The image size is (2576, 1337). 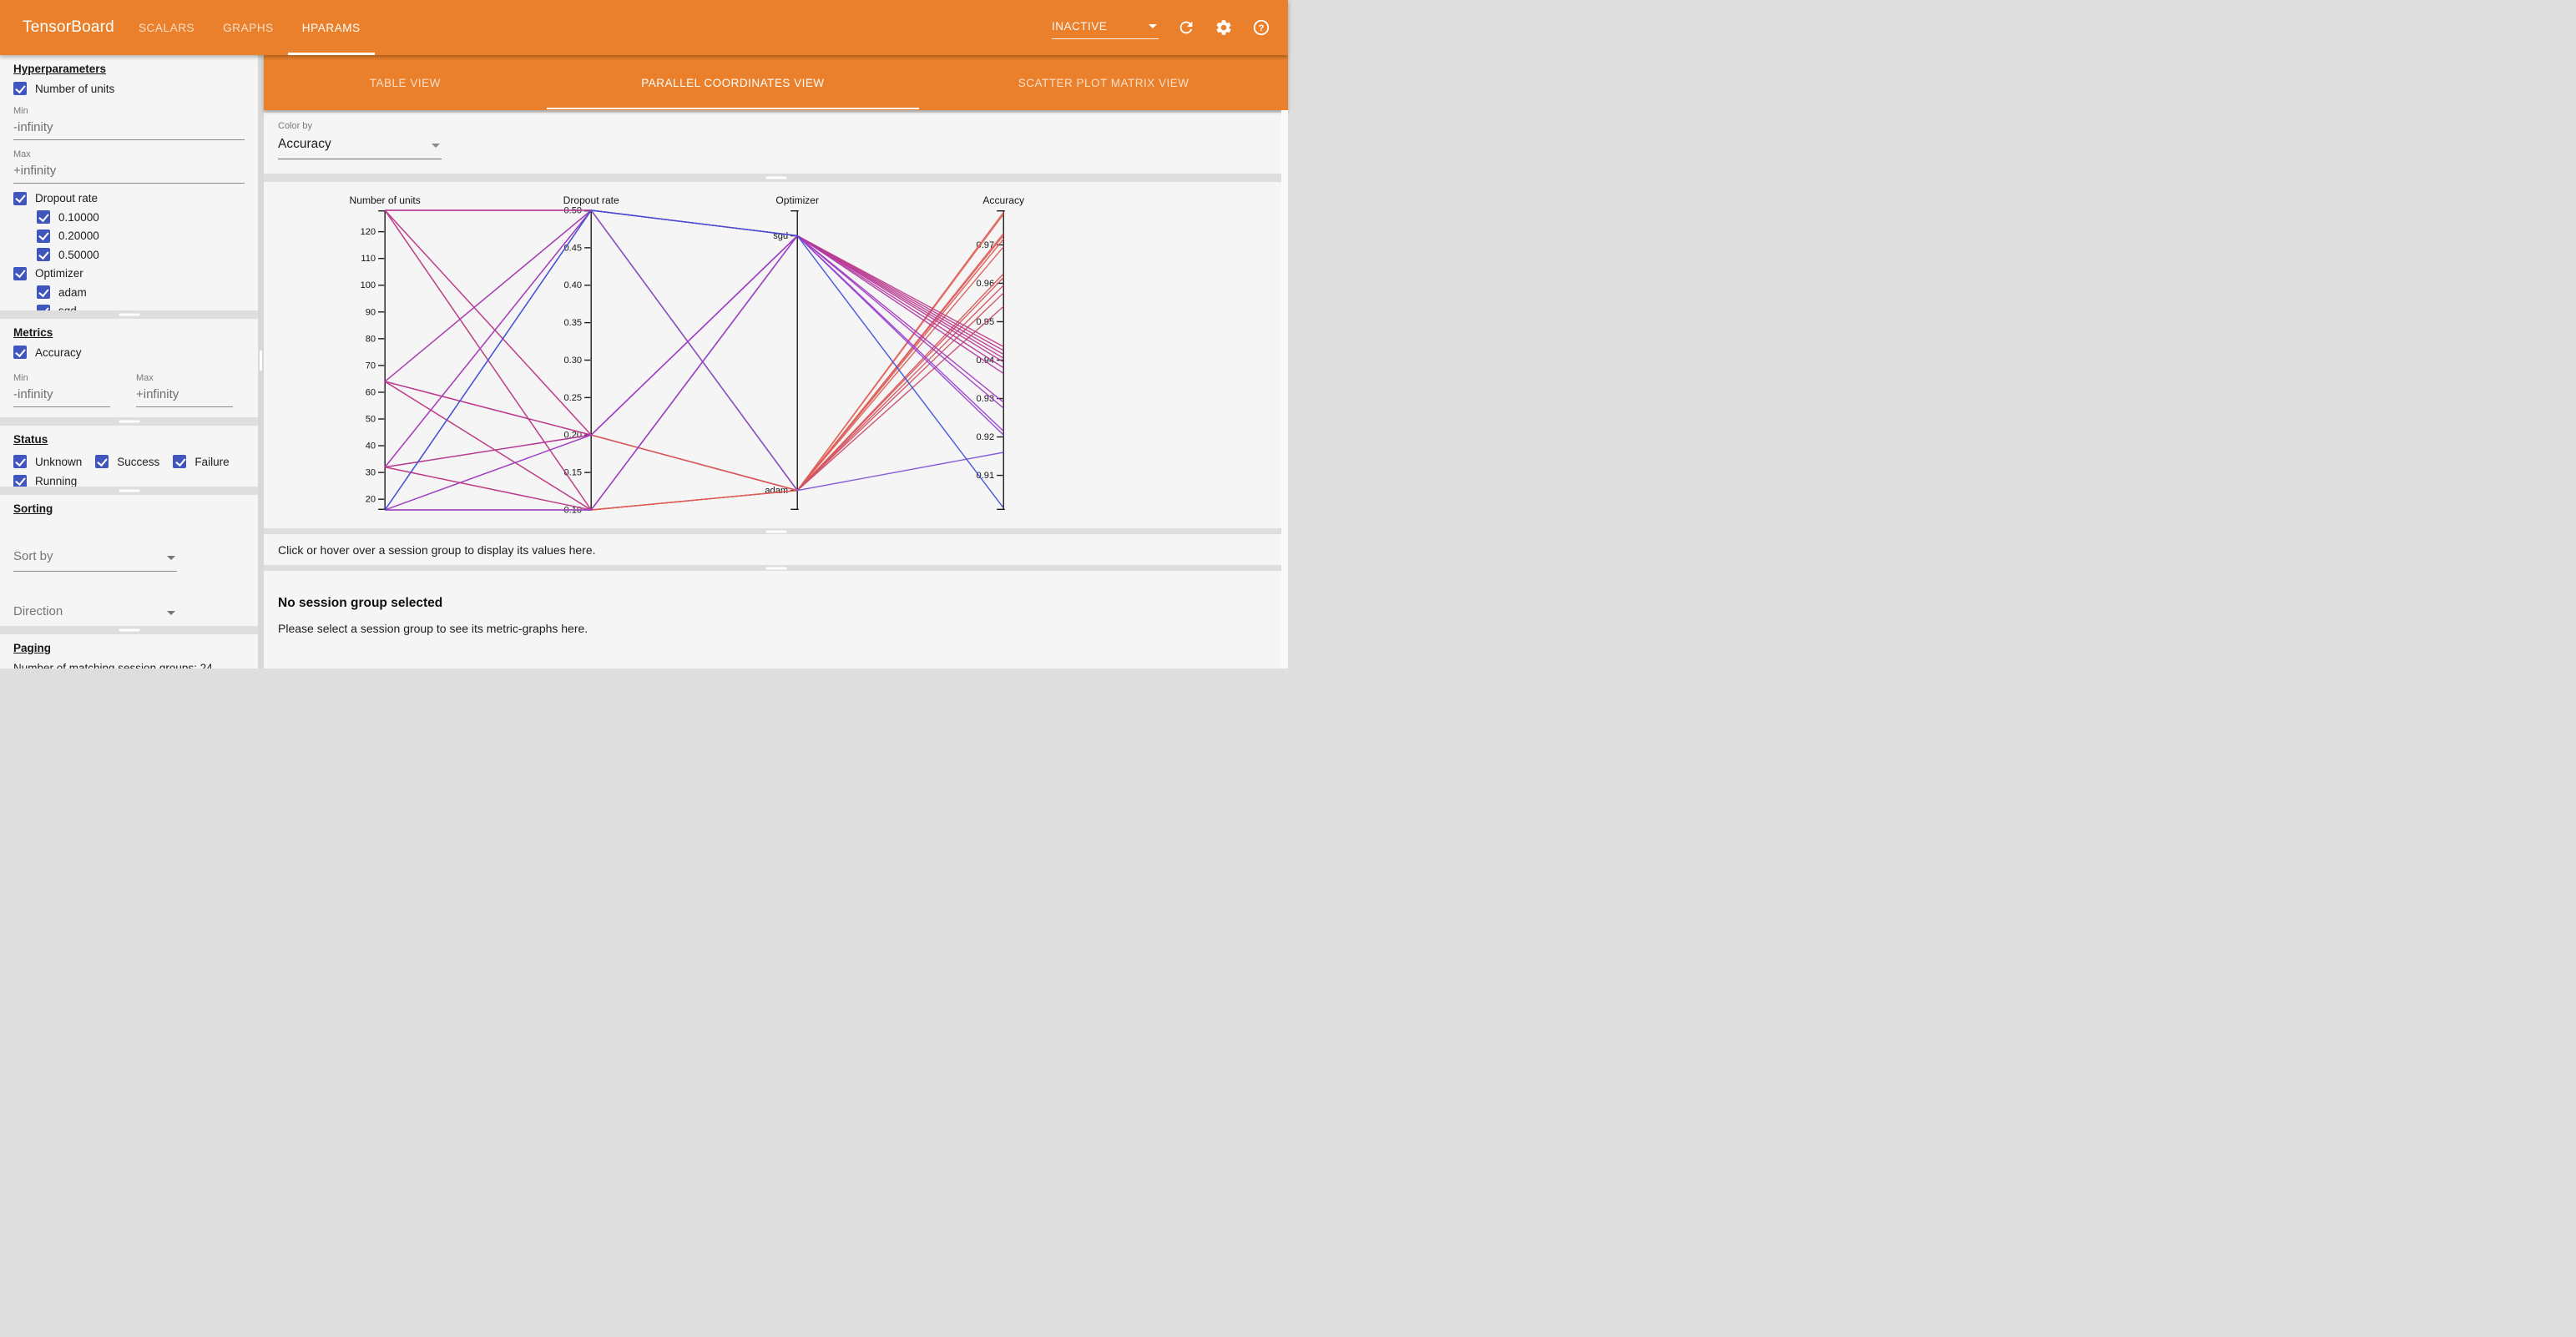 I want to click on axis-tick-label: 120, so click(x=368, y=232).